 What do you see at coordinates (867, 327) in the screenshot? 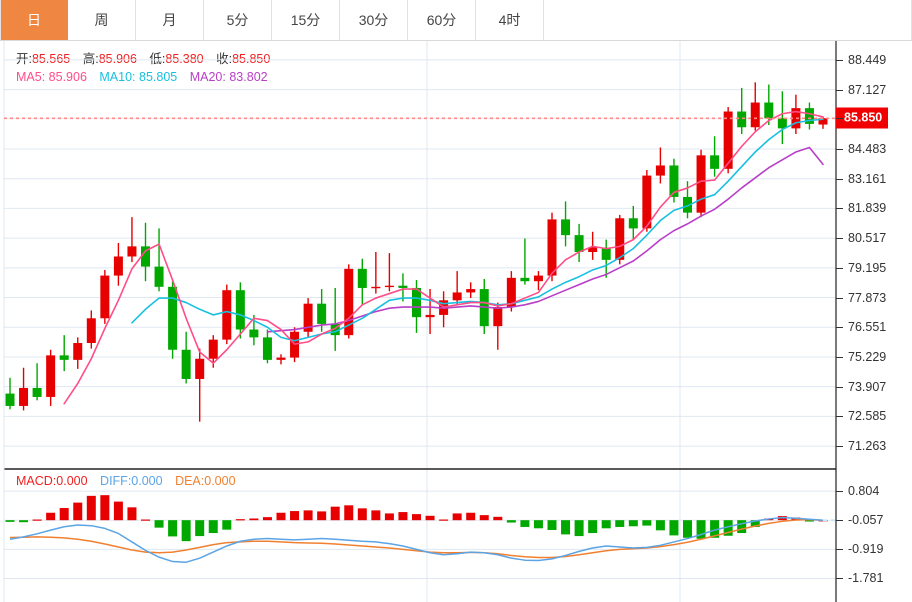
I see `price-tick-9: 76.551` at bounding box center [867, 327].